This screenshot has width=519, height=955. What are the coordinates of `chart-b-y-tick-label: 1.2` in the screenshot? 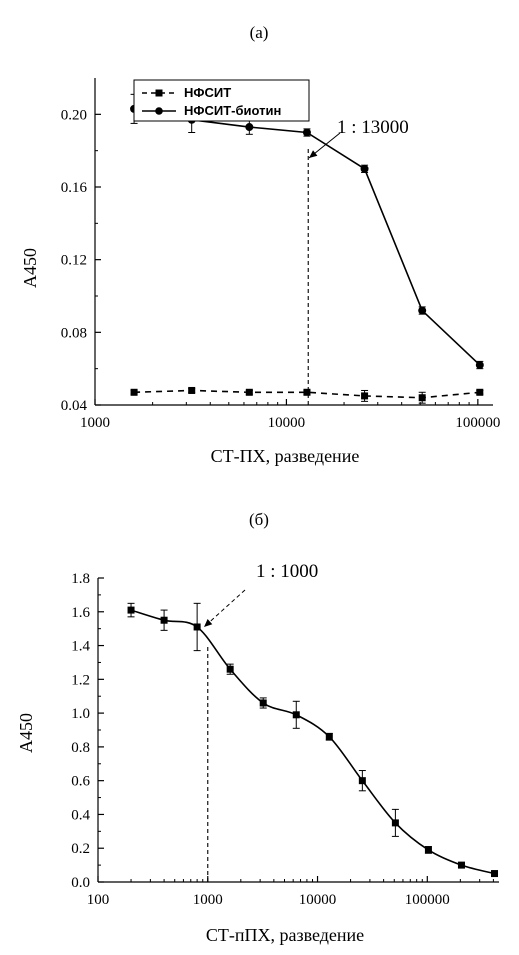 It's located at (80, 680).